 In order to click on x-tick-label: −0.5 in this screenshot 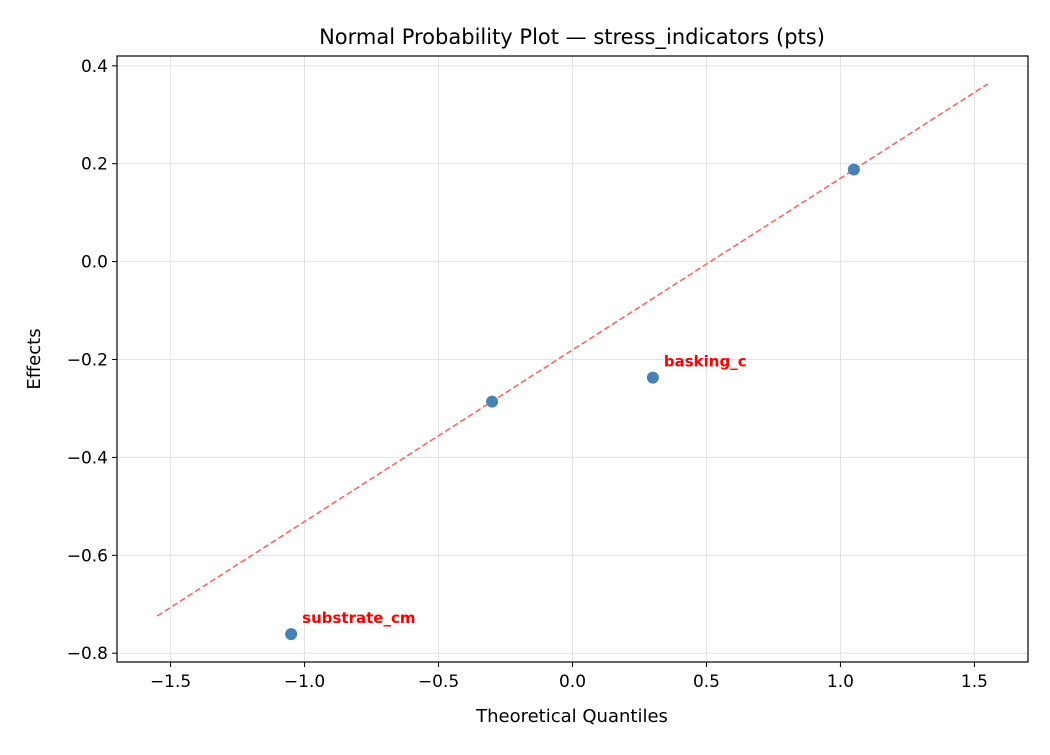, I will do `click(438, 682)`.